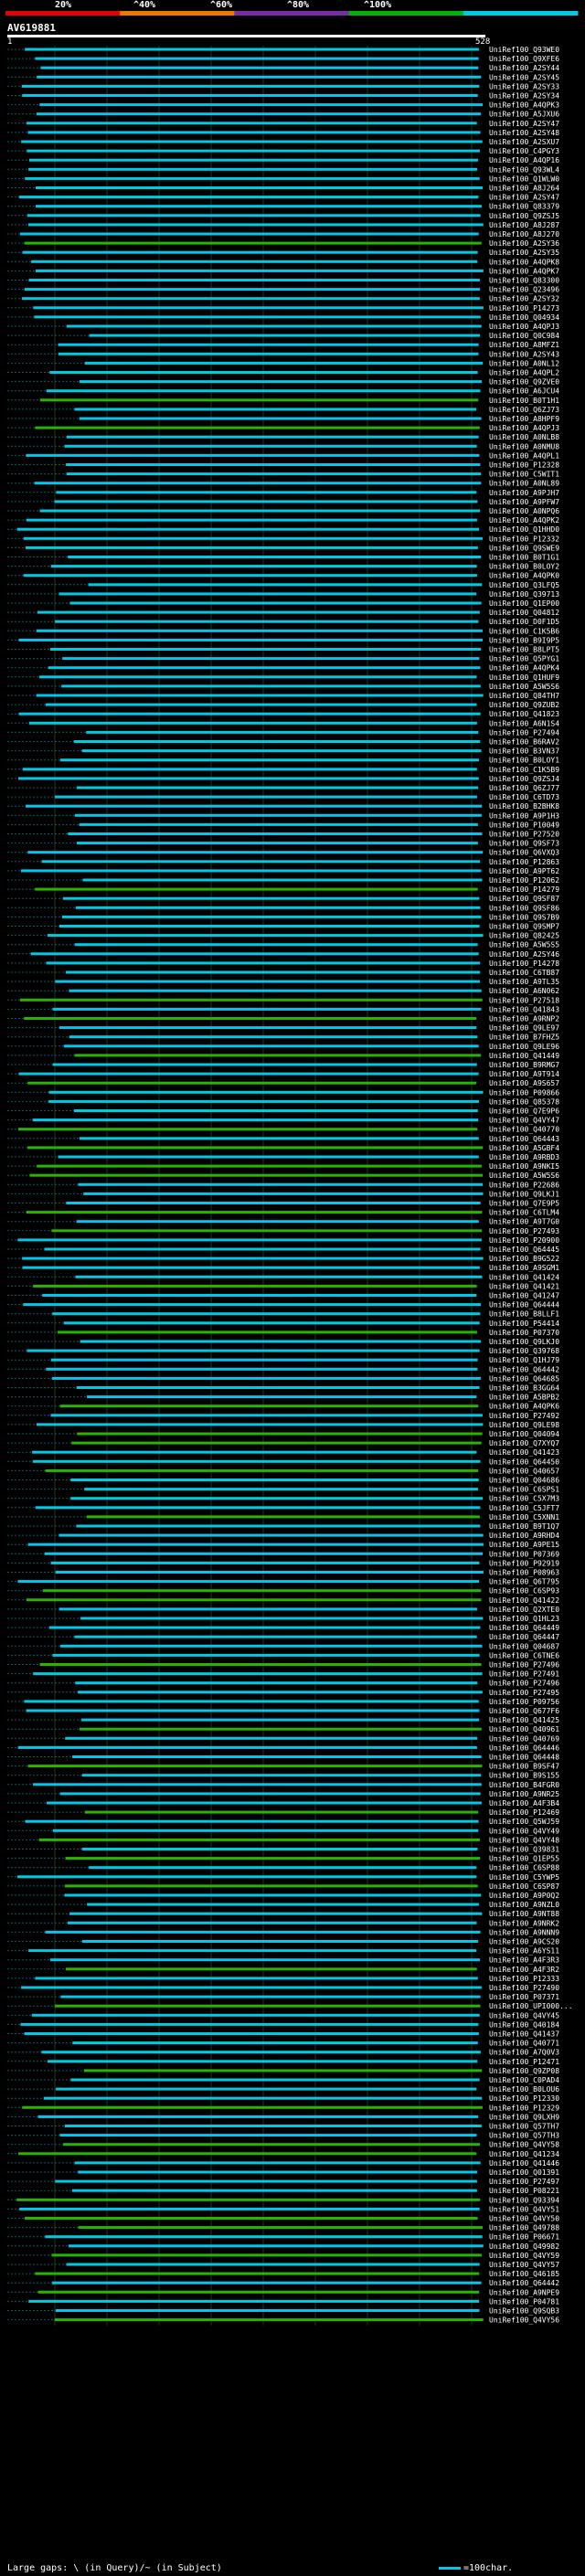 The image size is (585, 2576). Describe the element at coordinates (524, 1398) in the screenshot. I see `hit-label: UniRef100_A5BPB2` at that location.